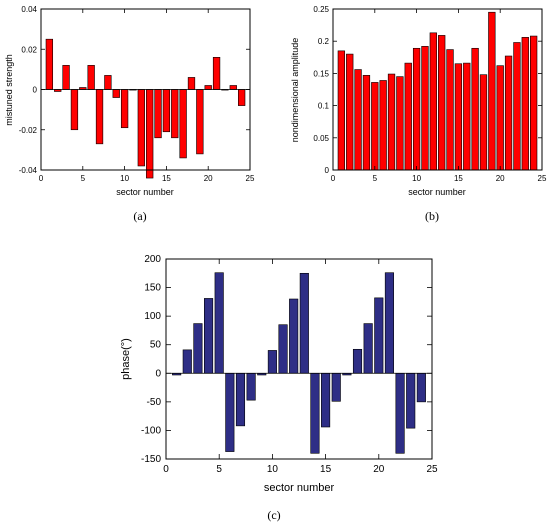 This screenshot has width=550, height=523. I want to click on panel-c-y-tick-label: -150, so click(151, 459).